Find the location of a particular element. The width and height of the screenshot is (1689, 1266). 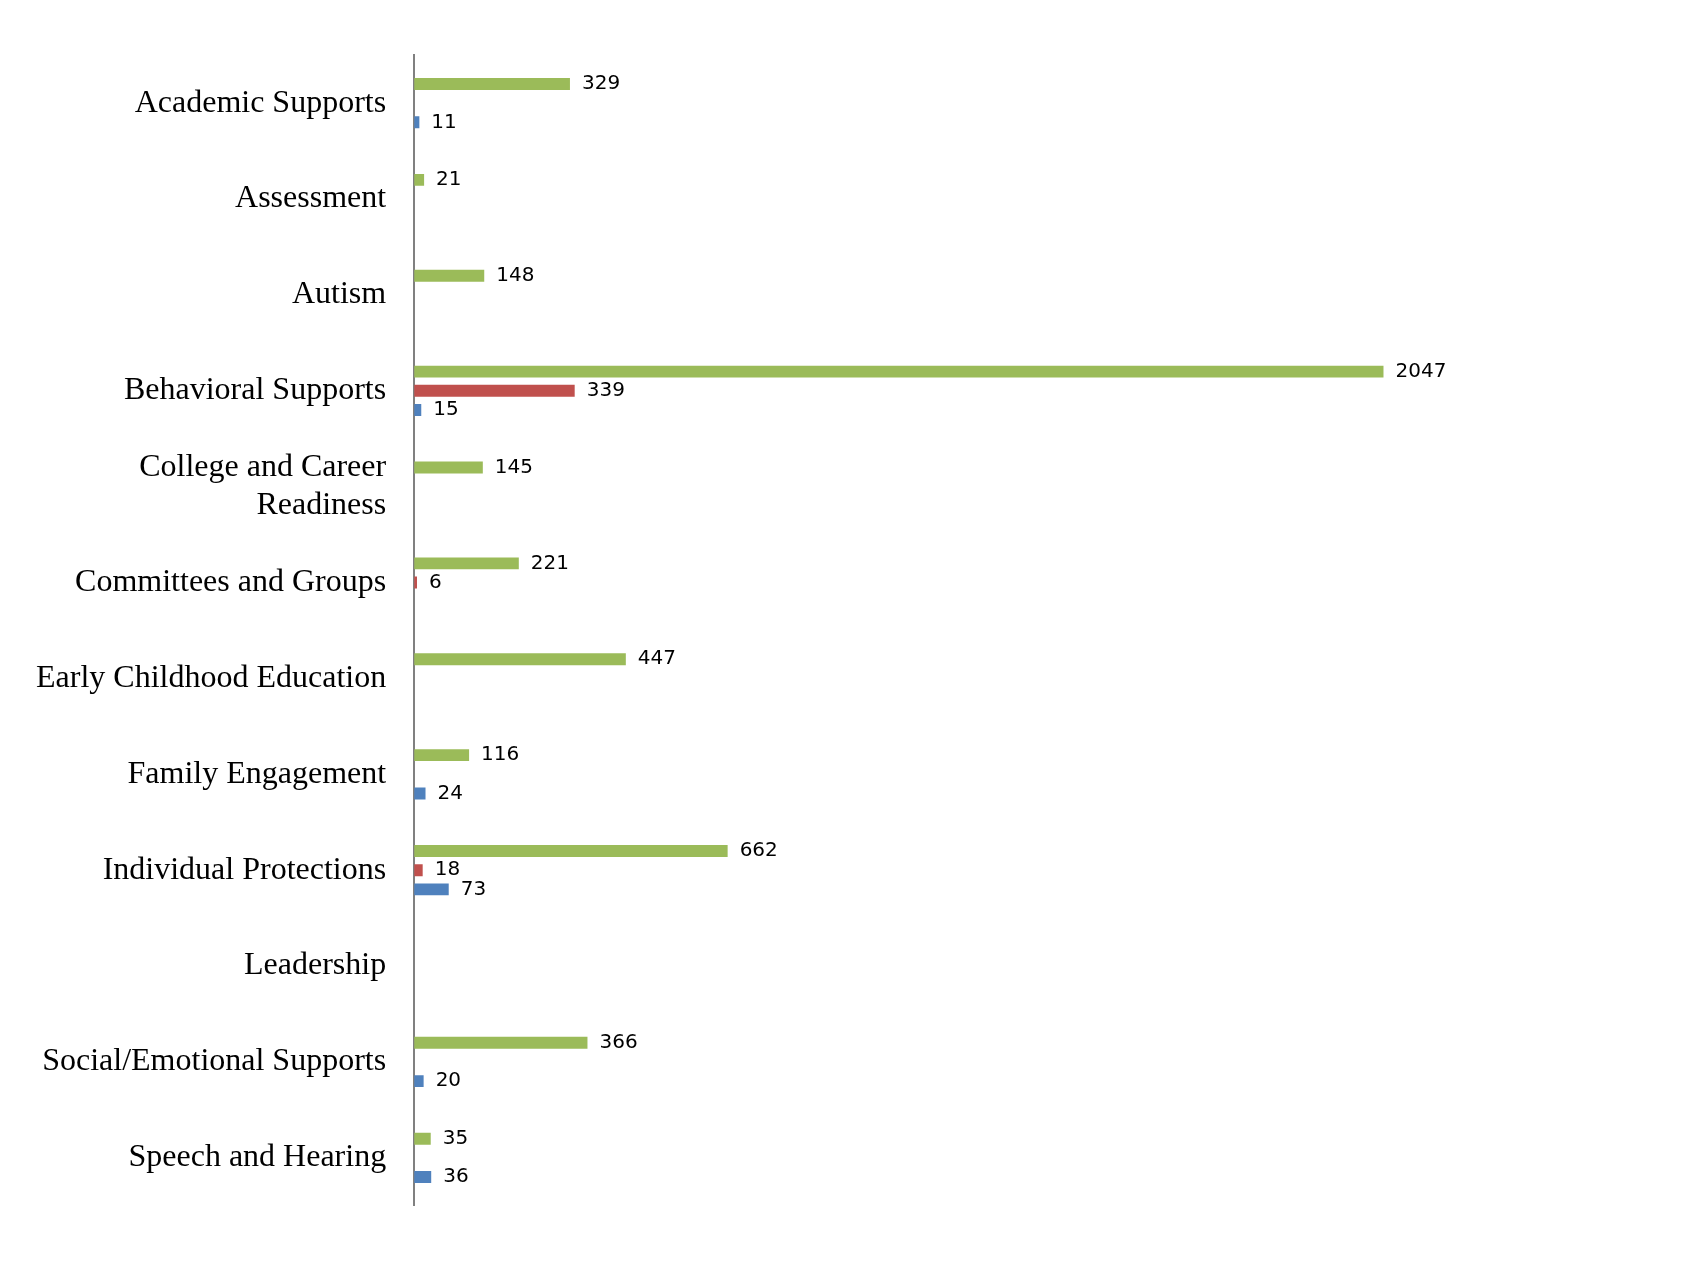

y-tick-label: Autism is located at coordinates (339, 292).